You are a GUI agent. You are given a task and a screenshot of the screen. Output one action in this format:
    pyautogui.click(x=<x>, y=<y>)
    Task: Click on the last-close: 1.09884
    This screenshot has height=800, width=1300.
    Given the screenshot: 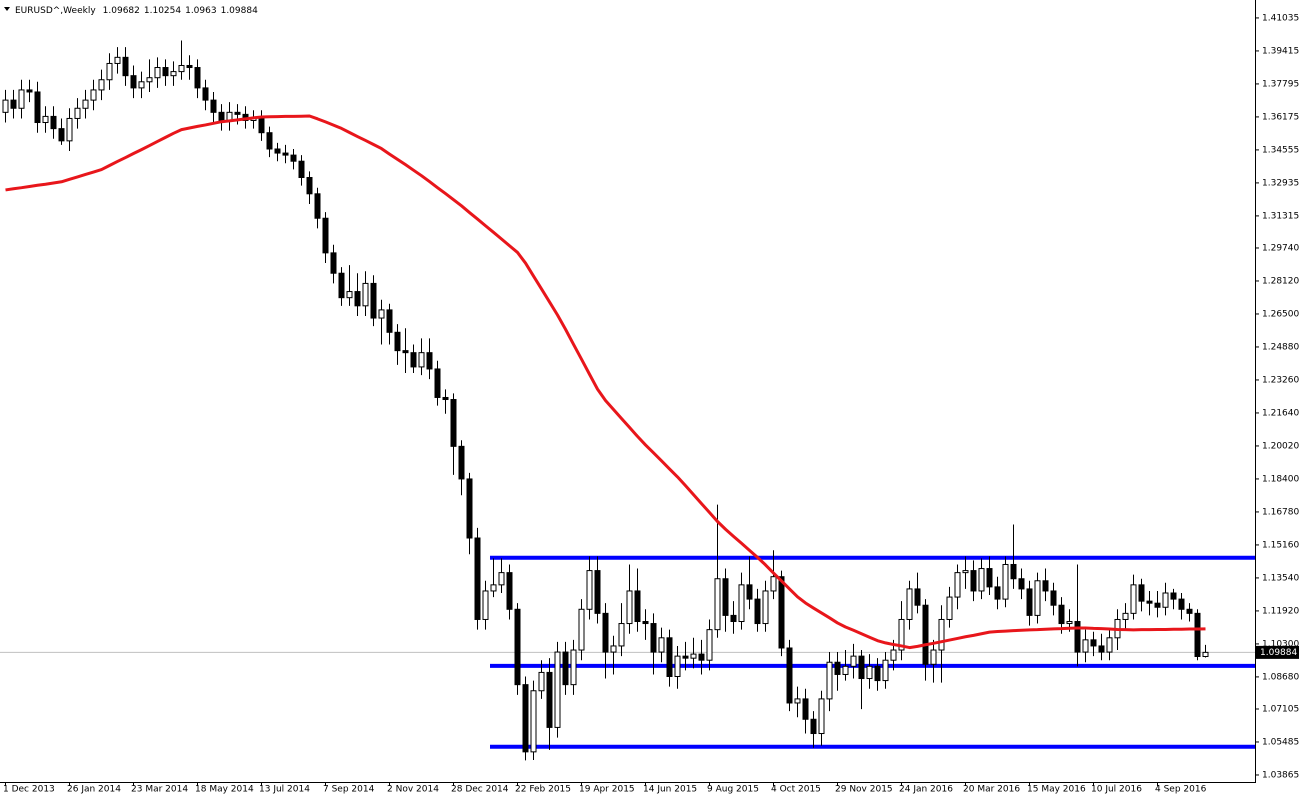 What is the action you would take?
    pyautogui.click(x=239, y=11)
    